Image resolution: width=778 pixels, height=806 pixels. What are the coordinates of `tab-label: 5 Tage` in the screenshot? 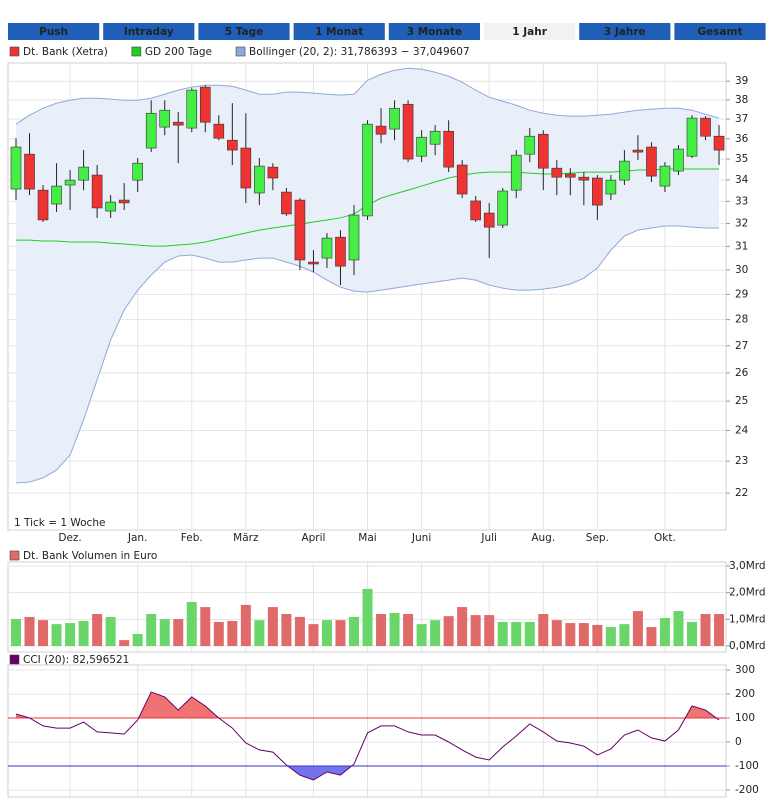 It's located at (244, 32).